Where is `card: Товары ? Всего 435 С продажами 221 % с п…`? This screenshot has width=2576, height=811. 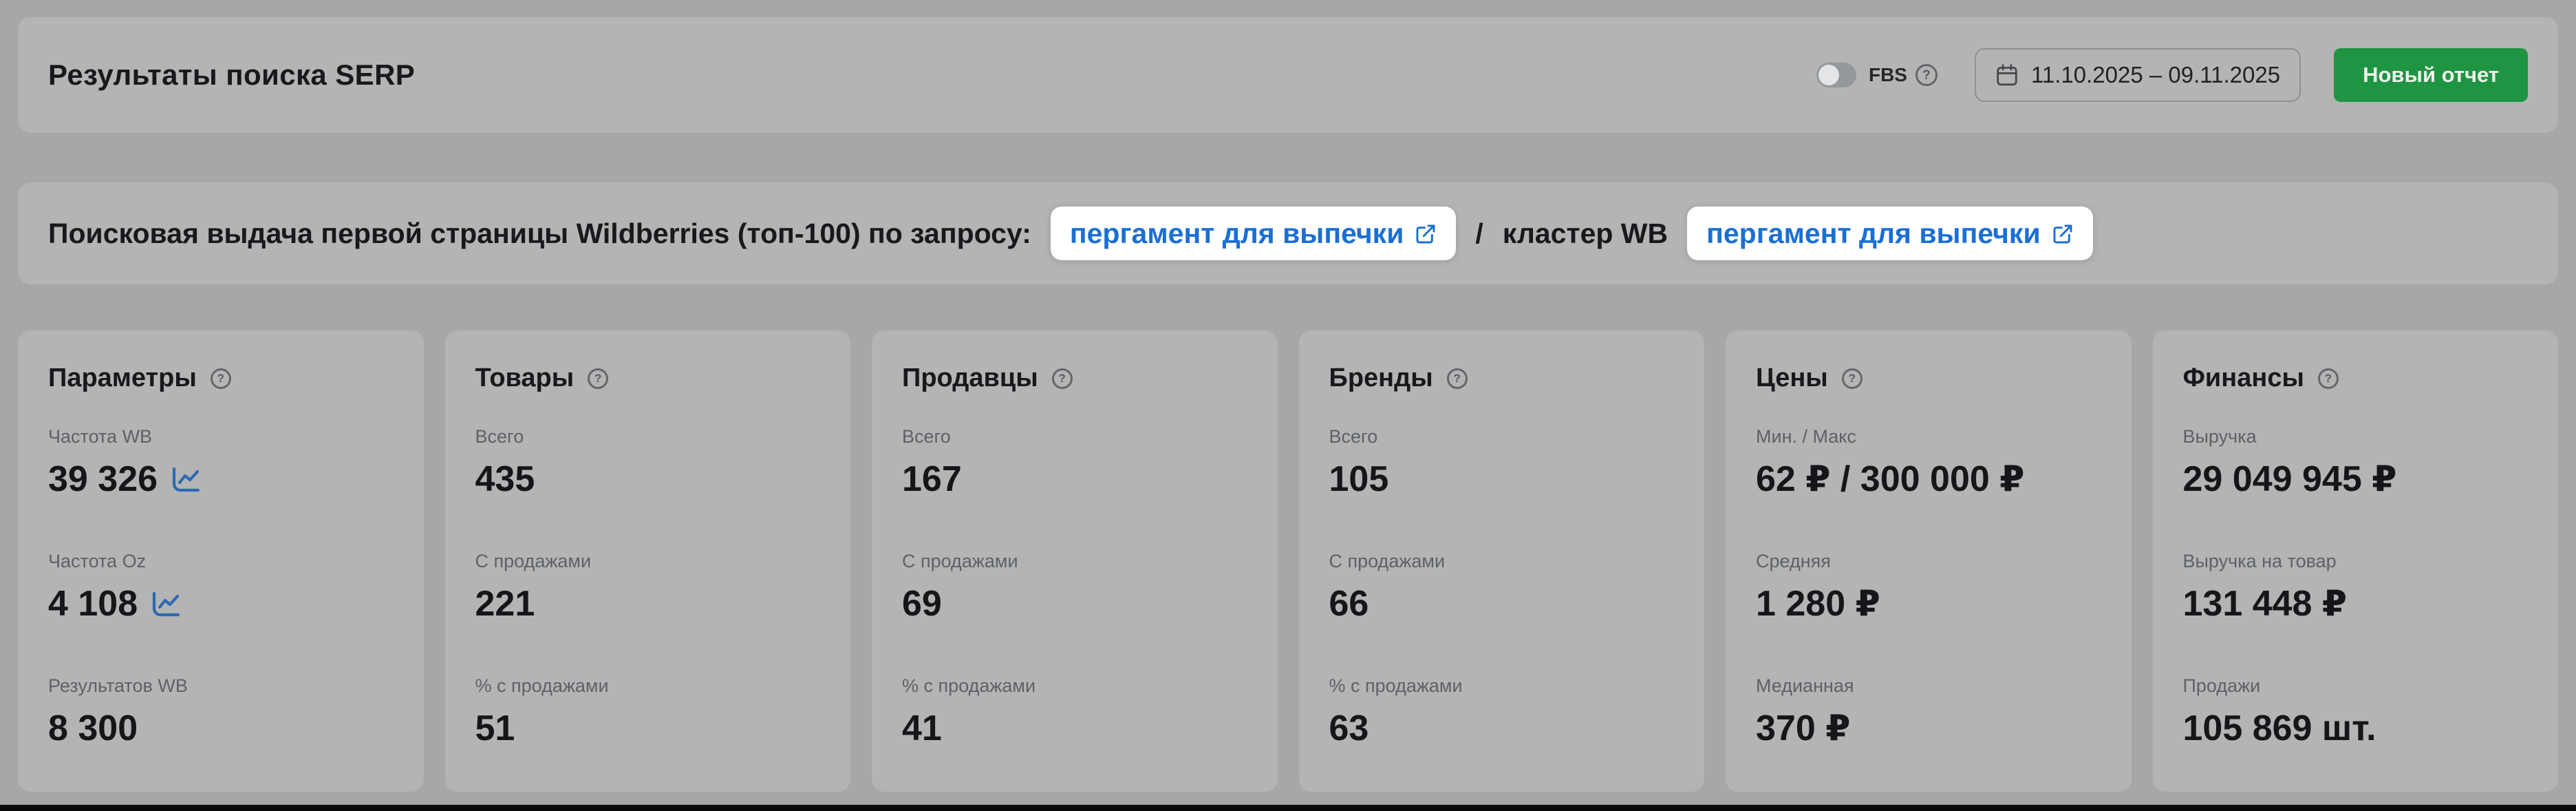
card: Товары ? Всего 435 С продажами 221 % с п… is located at coordinates (647, 561).